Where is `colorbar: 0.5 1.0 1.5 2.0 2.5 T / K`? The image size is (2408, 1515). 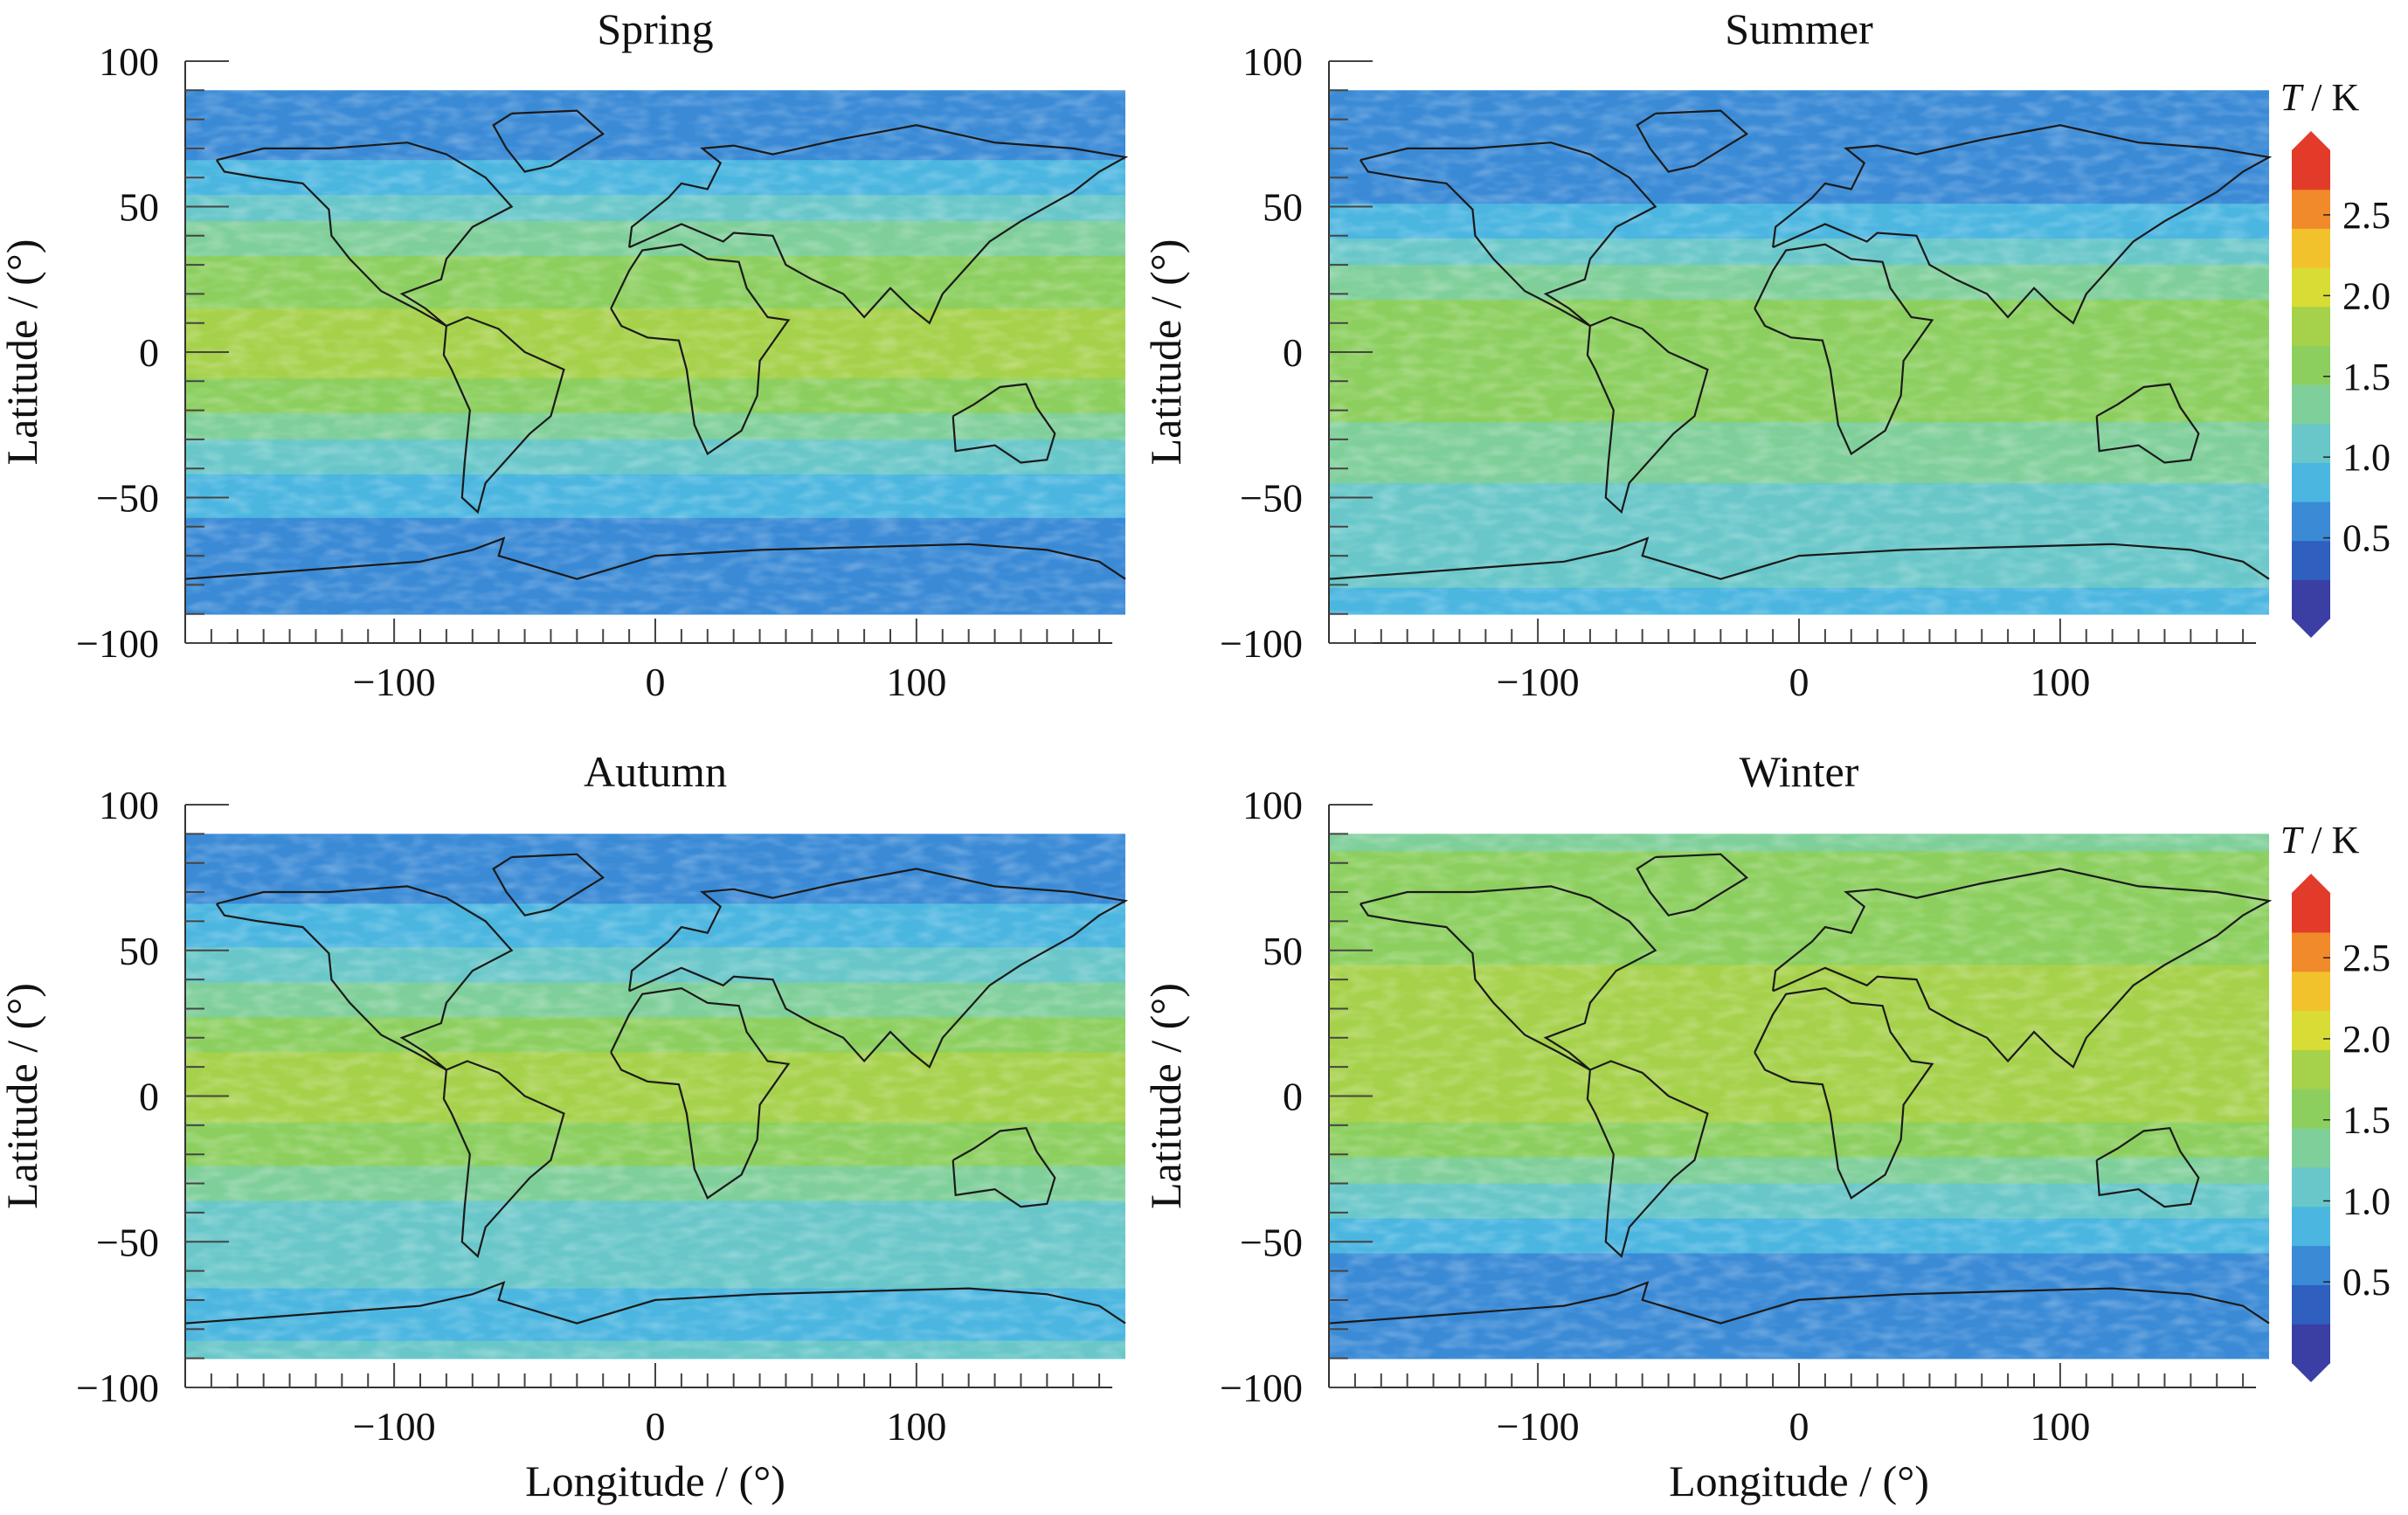
colorbar: 0.5 1.0 1.5 2.0 2.5 T / K is located at coordinates (2335, 357).